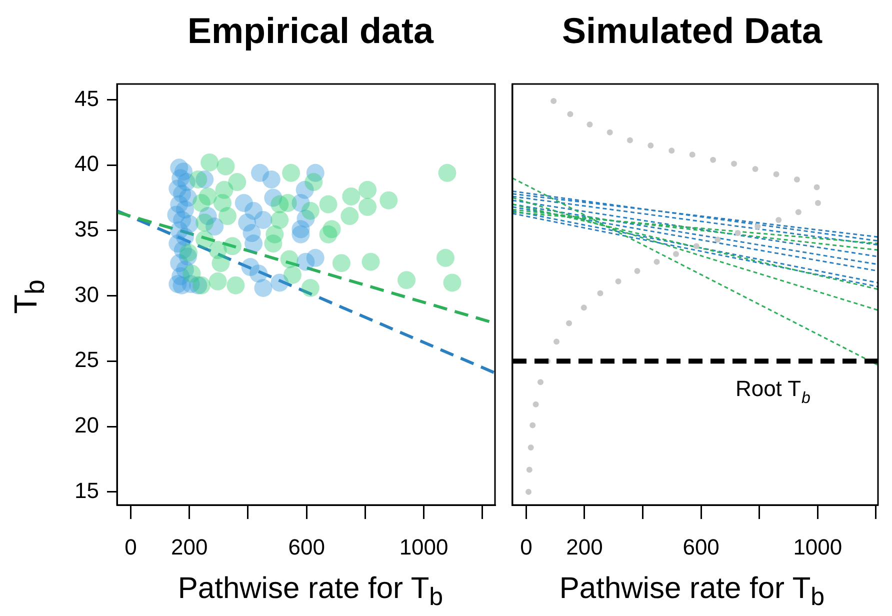 The width and height of the screenshot is (892, 616). I want to click on y-tick-label: 35, so click(86, 229).